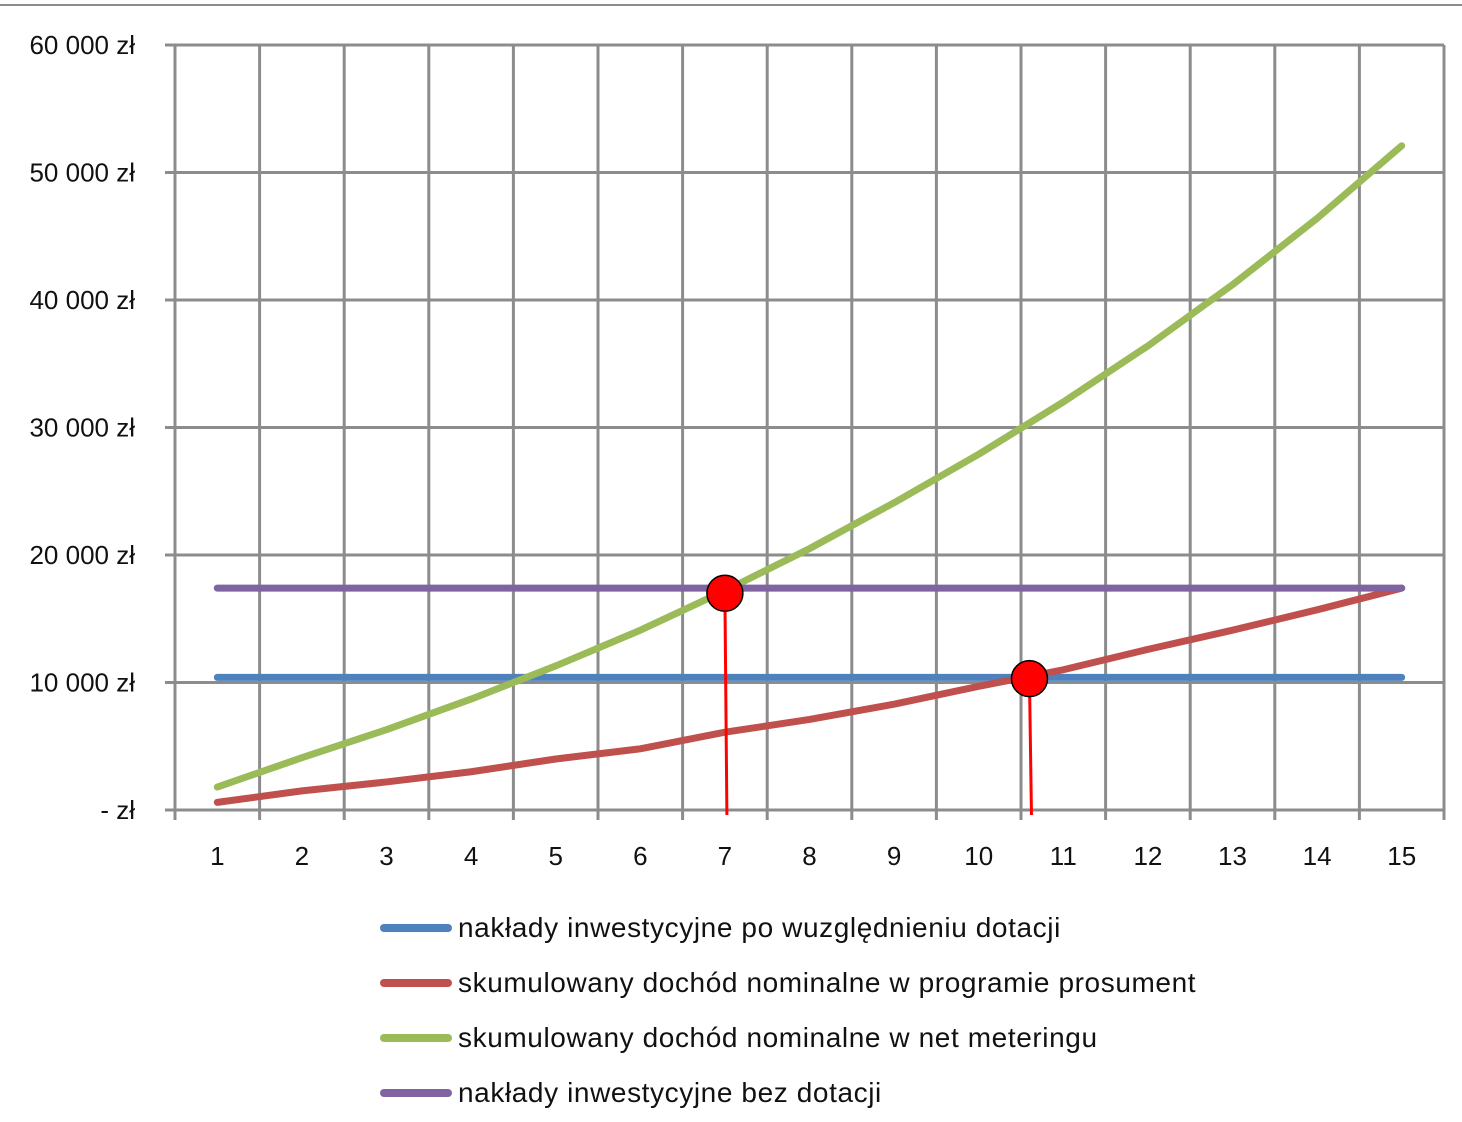  Describe the element at coordinates (82, 173) in the screenshot. I see `y-tick-label: 50 000 zł` at that location.